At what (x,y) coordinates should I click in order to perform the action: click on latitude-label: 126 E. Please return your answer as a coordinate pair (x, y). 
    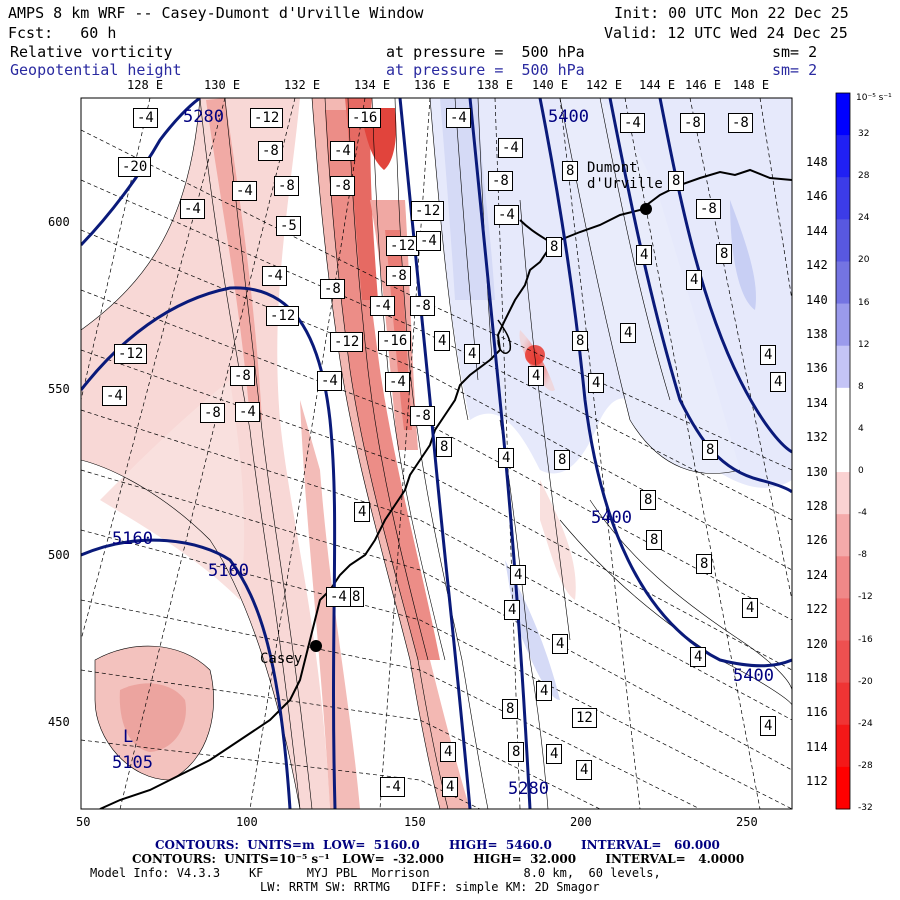
    Looking at the image, I should click on (824, 540).